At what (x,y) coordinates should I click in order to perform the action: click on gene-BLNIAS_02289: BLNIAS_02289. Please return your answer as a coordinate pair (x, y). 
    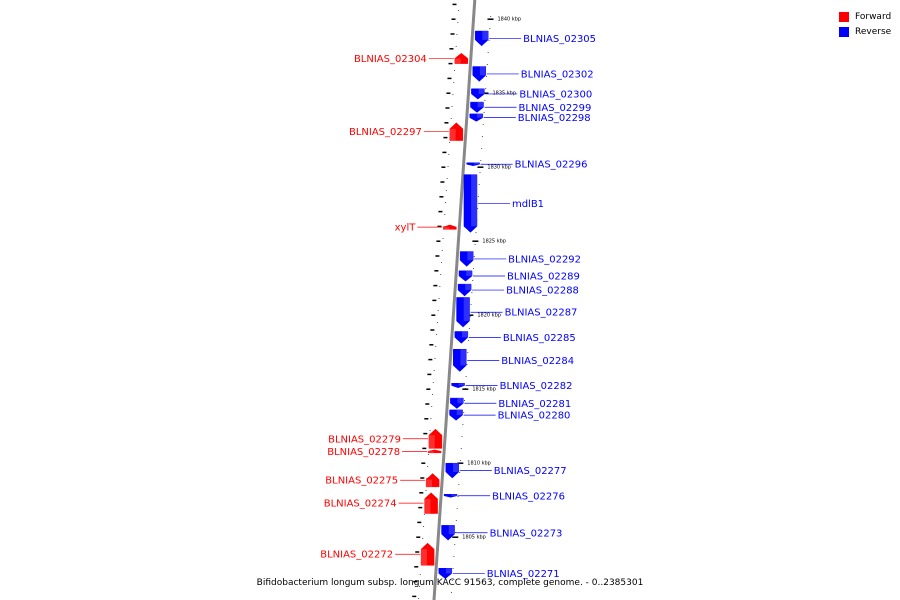
    Looking at the image, I should click on (519, 276).